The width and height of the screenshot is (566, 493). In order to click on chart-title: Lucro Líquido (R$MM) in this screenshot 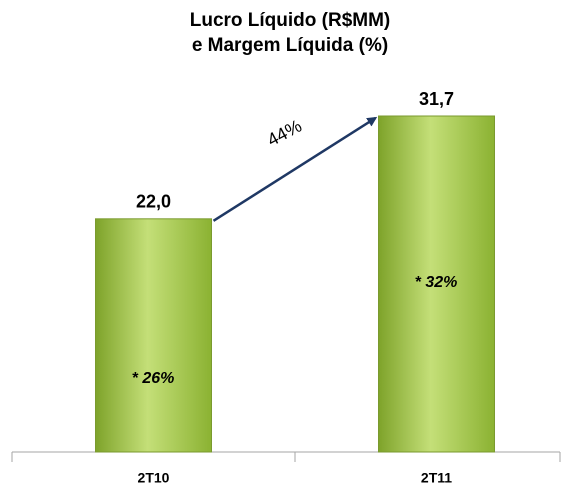, I will do `click(290, 20)`.